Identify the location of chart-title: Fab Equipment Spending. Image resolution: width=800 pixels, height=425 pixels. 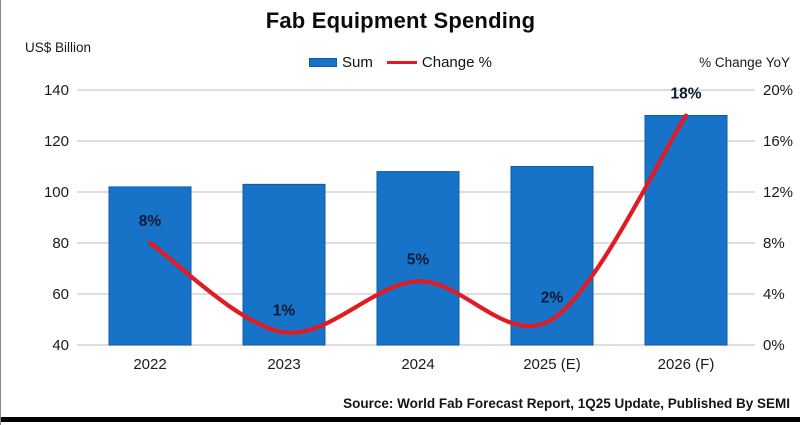
(400, 20).